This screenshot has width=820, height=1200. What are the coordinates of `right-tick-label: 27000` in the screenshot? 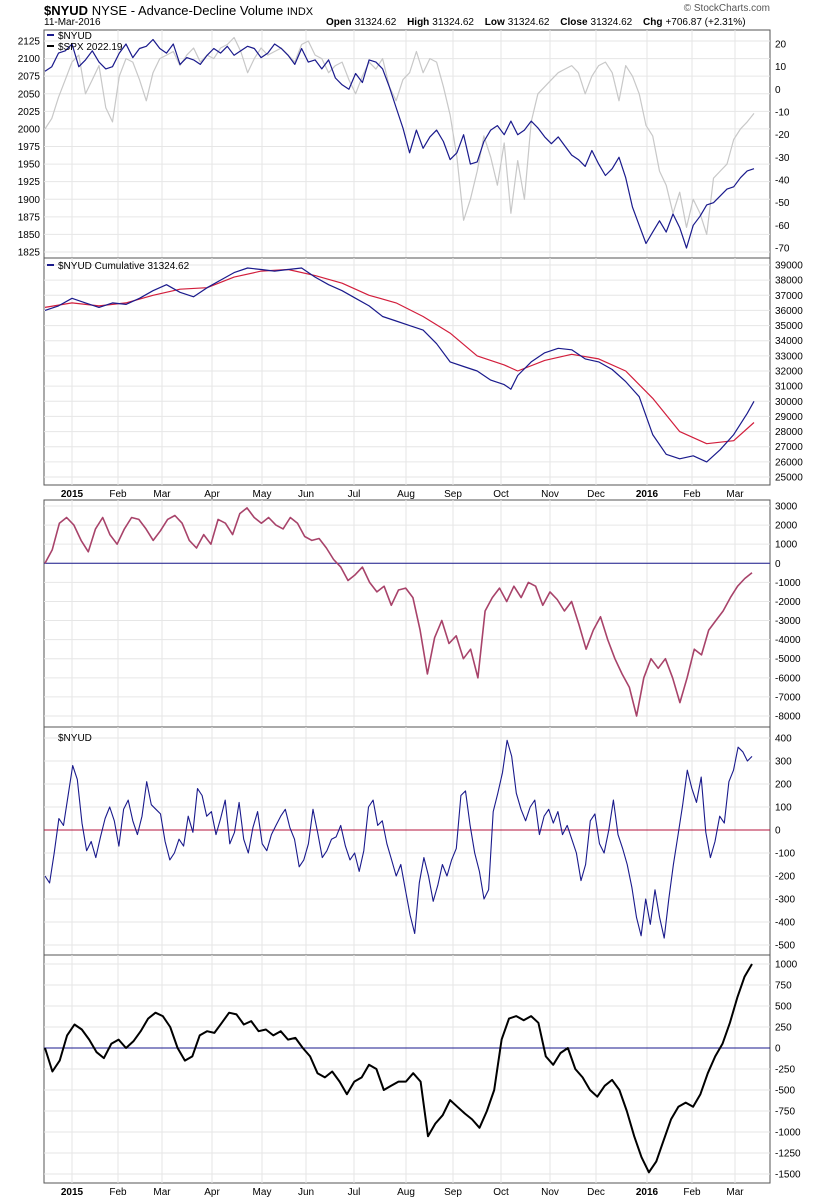 It's located at (789, 447).